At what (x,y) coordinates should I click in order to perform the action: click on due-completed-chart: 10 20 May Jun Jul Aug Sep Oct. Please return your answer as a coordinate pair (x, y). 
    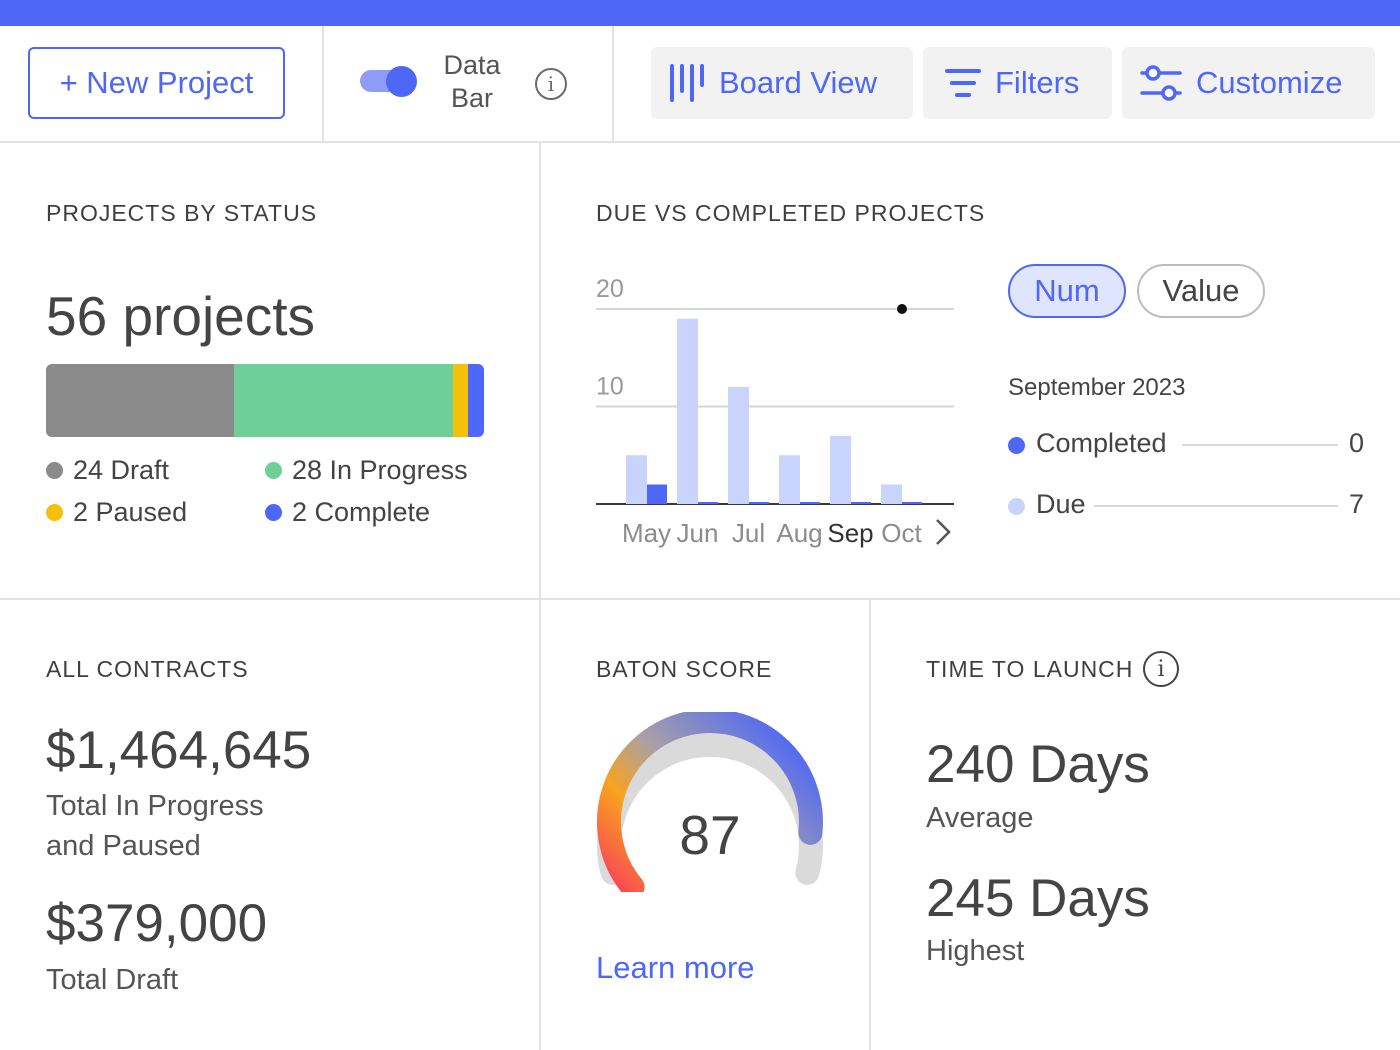
    Looking at the image, I should click on (780, 410).